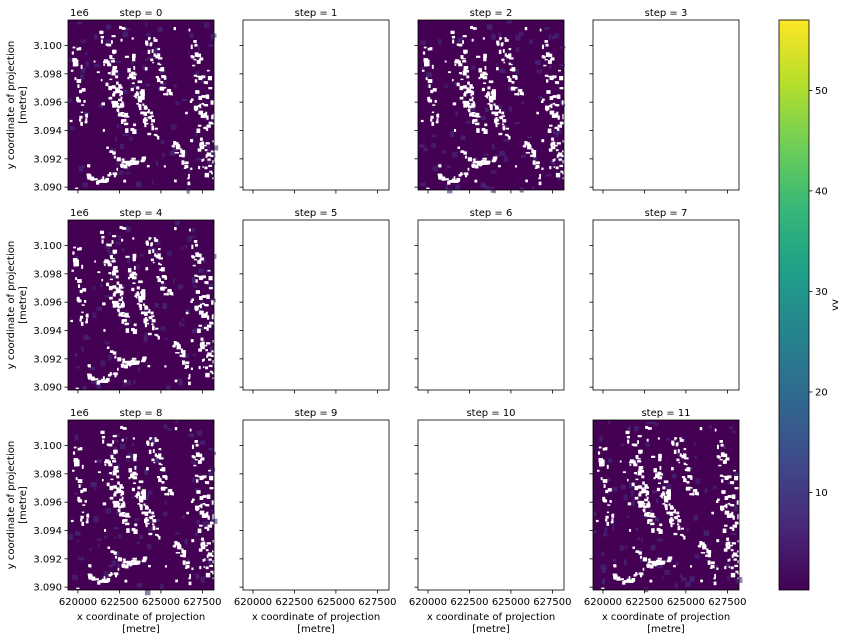 This screenshot has width=848, height=640. Describe the element at coordinates (47, 559) in the screenshot. I see `y-tick-label: 3.092` at that location.